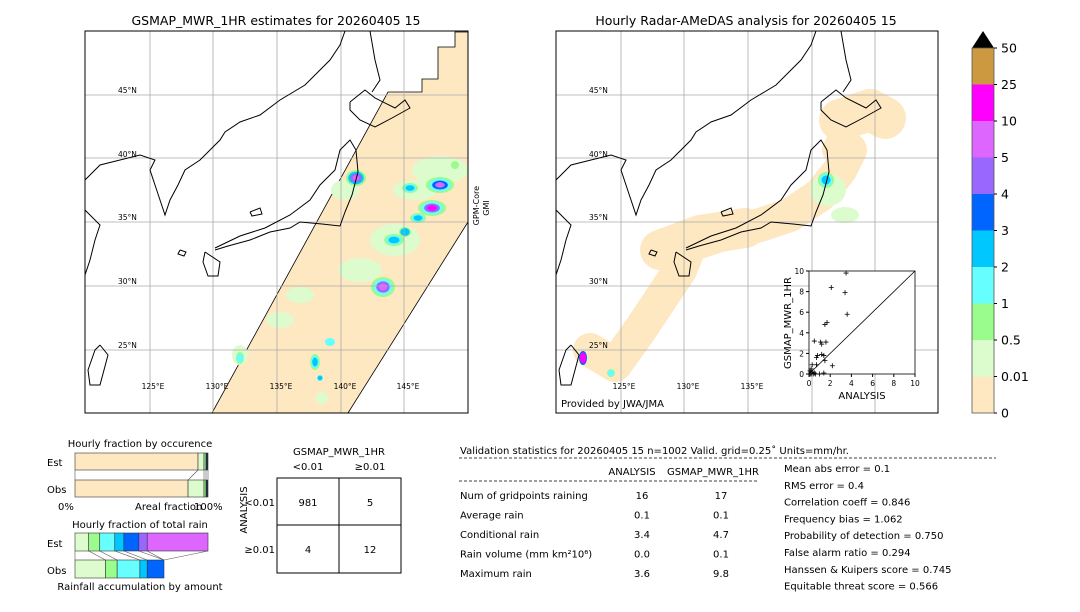  What do you see at coordinates (719, 274) in the screenshot?
I see `right-rain-field` at bounding box center [719, 274].